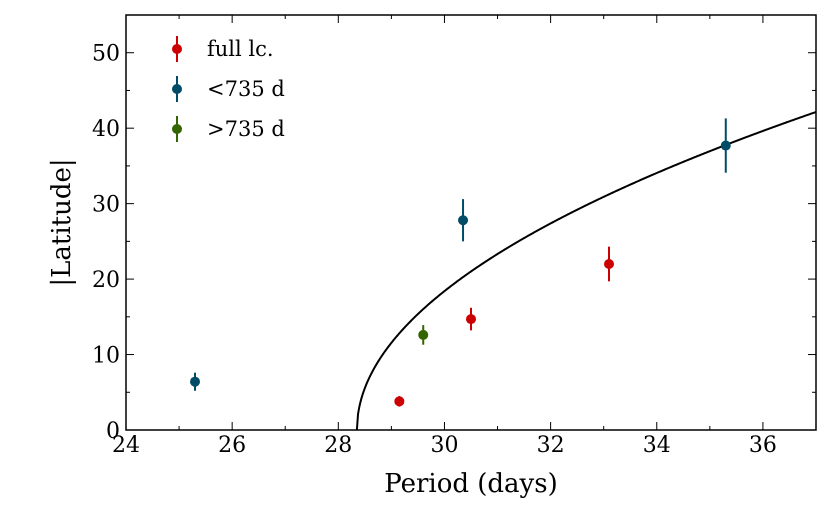  I want to click on y-tick-label: 50, so click(106, 54).